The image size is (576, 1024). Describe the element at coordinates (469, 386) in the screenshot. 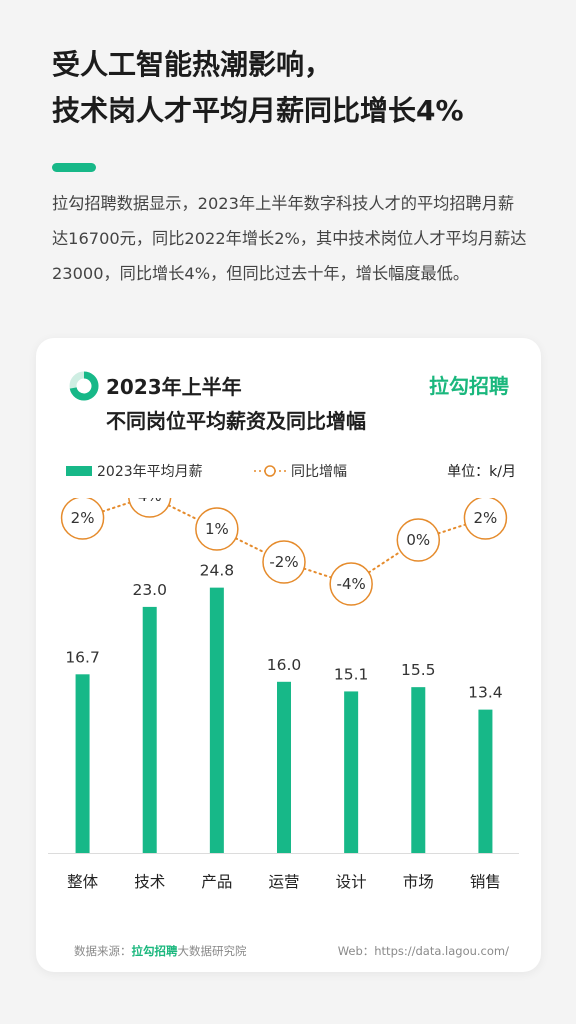

I see `brand-logo-text: 拉勾招聘` at that location.